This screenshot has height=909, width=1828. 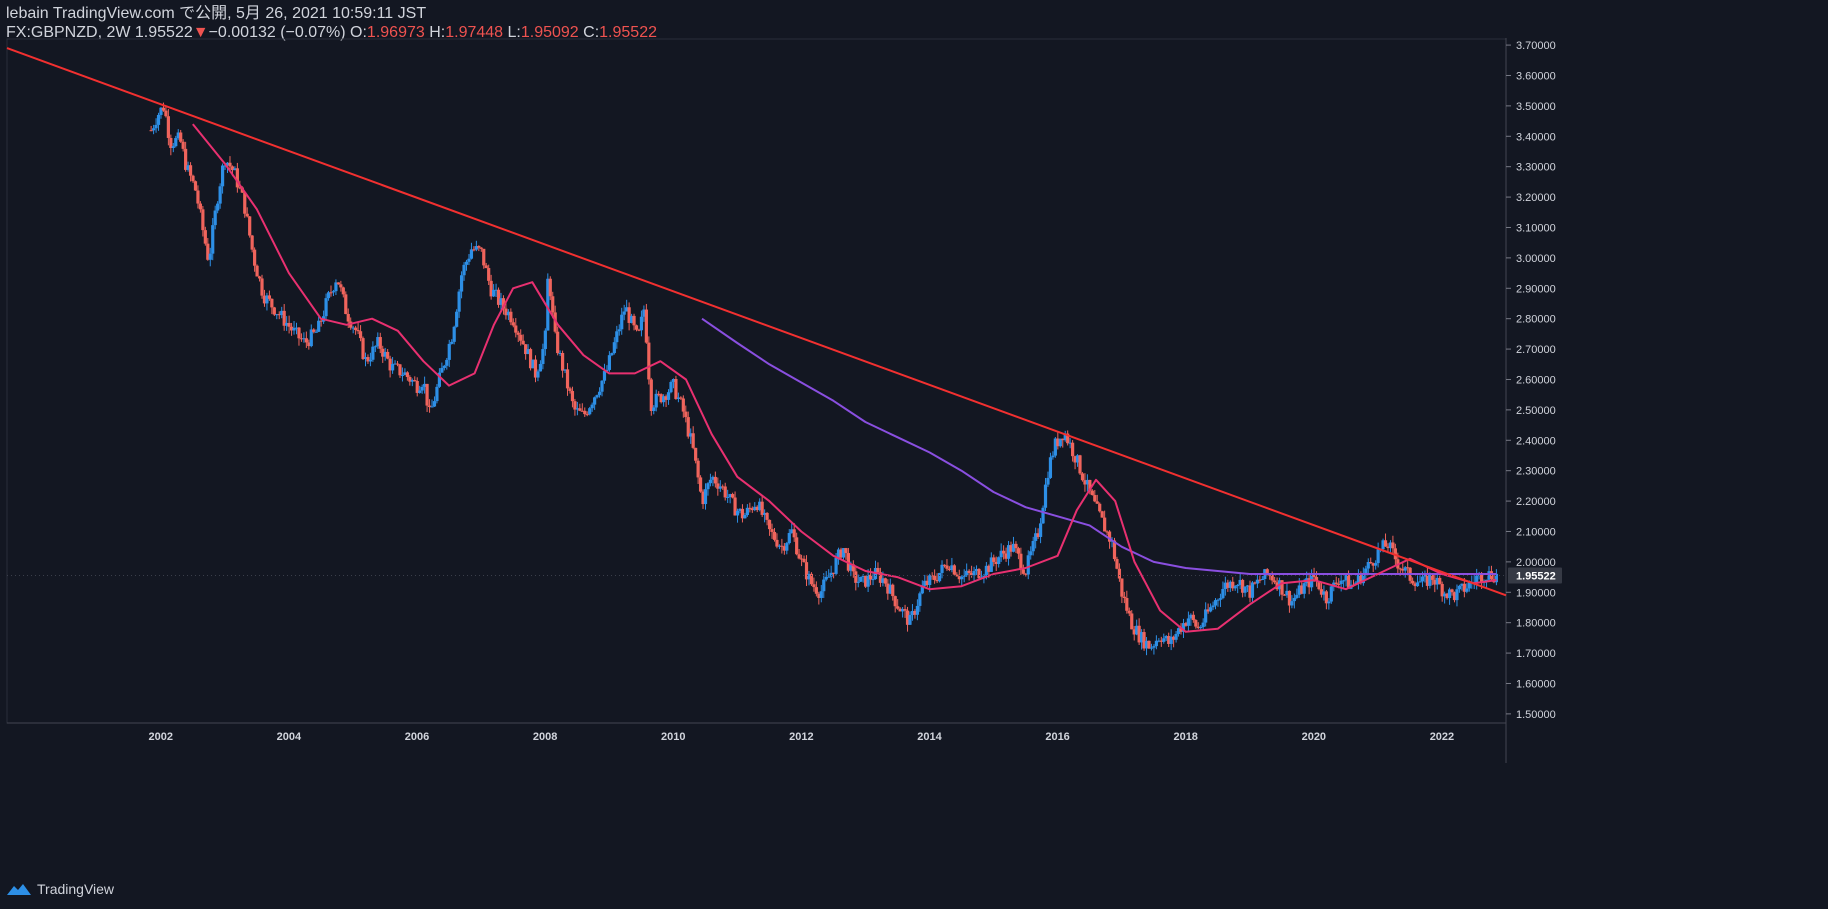 What do you see at coordinates (356, 32) in the screenshot?
I see `open-label: O:` at bounding box center [356, 32].